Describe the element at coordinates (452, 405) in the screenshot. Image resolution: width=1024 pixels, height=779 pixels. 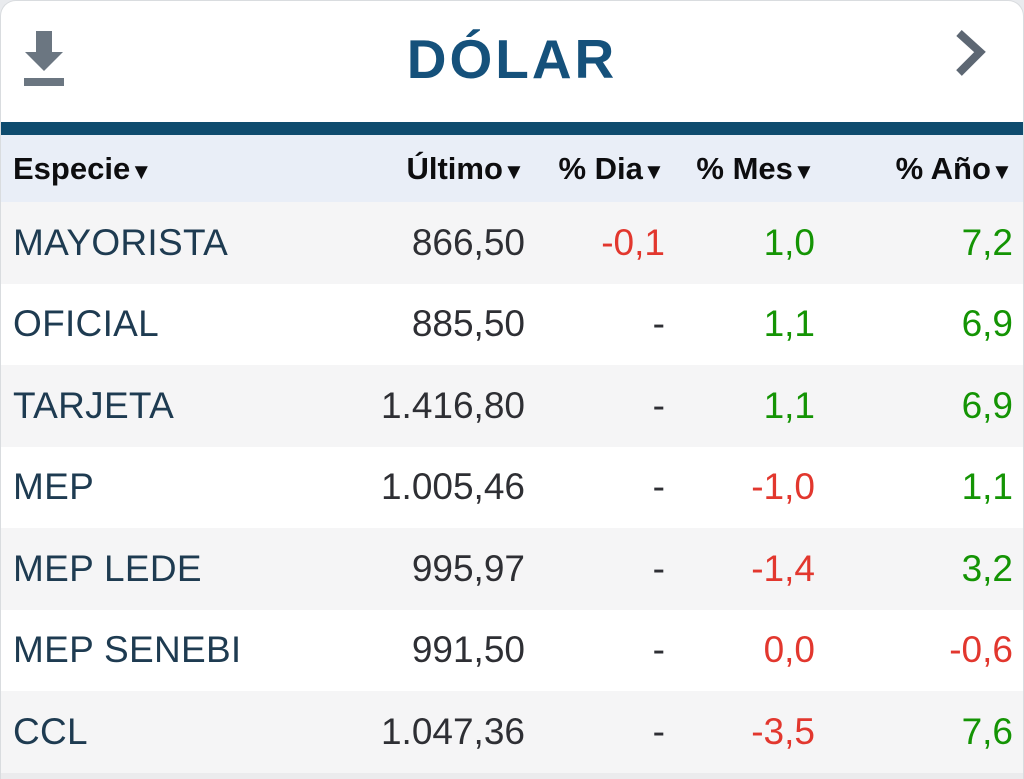
I see `ultimo-cell: 1.416,80` at that location.